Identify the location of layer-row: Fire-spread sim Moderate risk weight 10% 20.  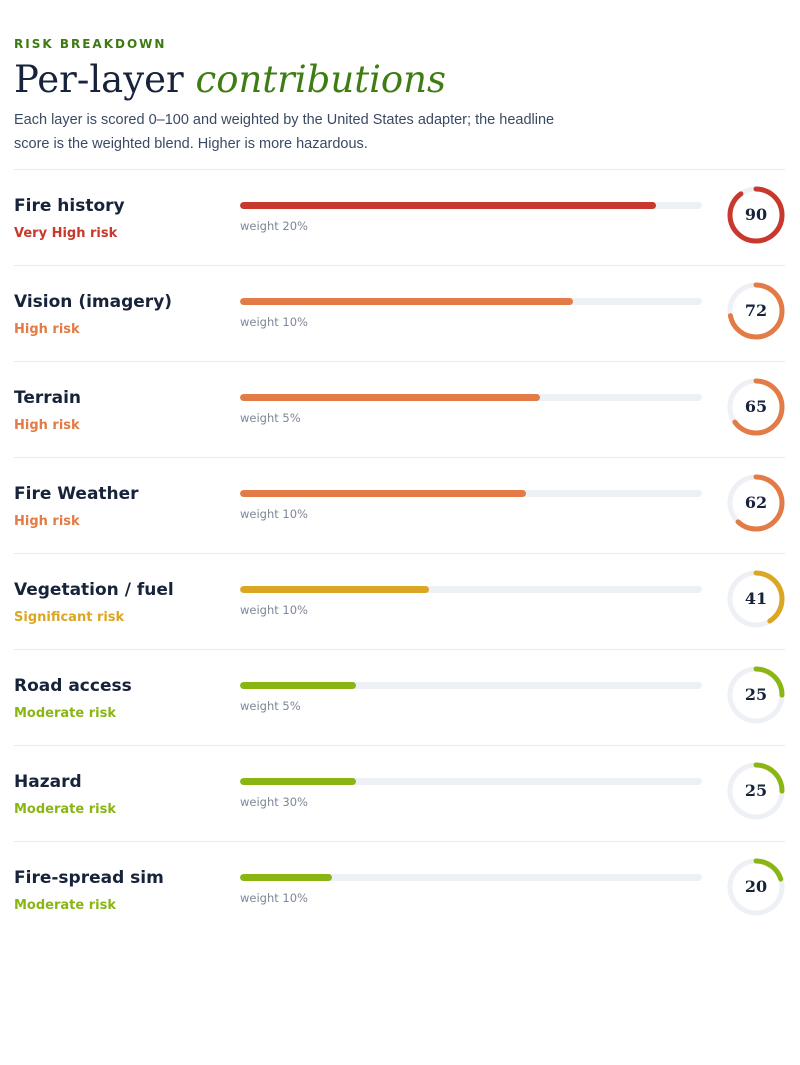
(399, 889).